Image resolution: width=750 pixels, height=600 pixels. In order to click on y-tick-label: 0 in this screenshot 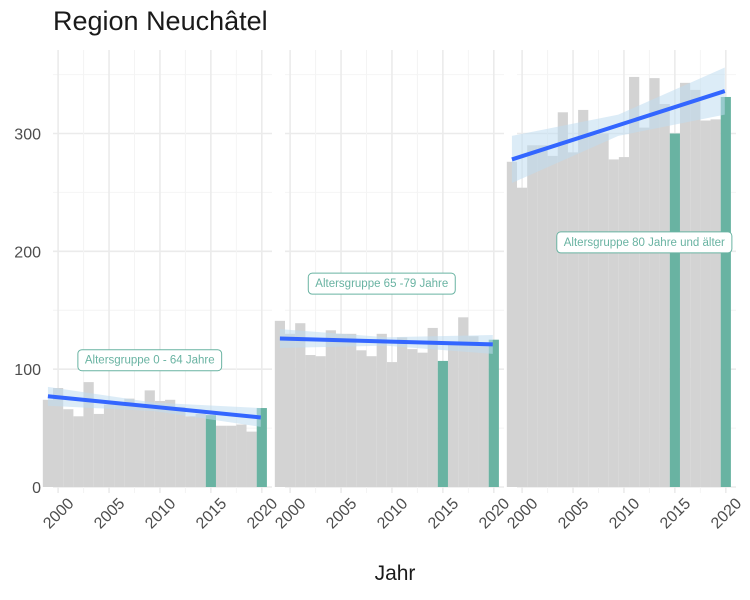, I will do `click(36, 488)`.